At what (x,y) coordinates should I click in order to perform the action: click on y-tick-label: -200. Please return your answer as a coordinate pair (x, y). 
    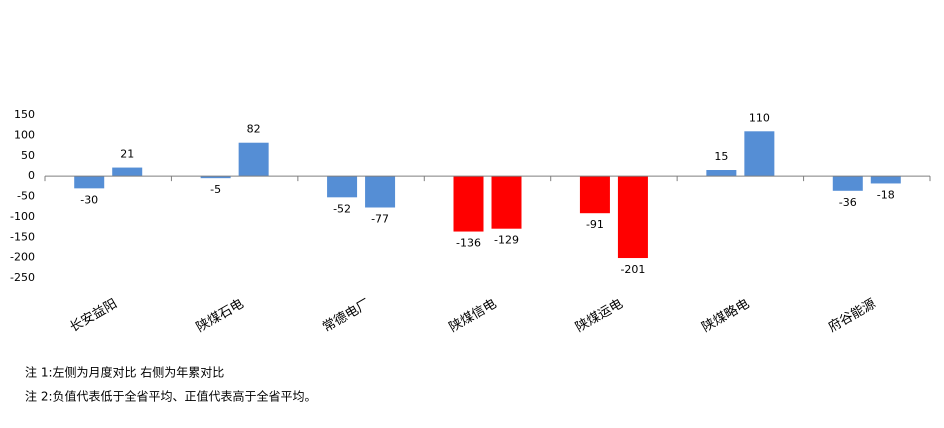
    Looking at the image, I should click on (22, 257).